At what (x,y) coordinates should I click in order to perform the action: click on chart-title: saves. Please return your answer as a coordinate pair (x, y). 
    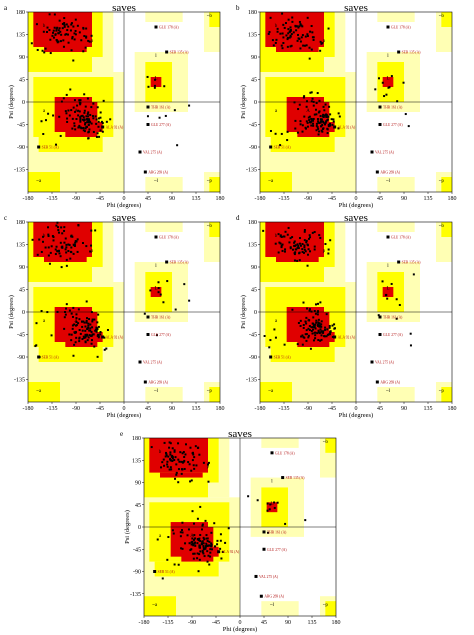
    Looking at the image, I should click on (356, 218).